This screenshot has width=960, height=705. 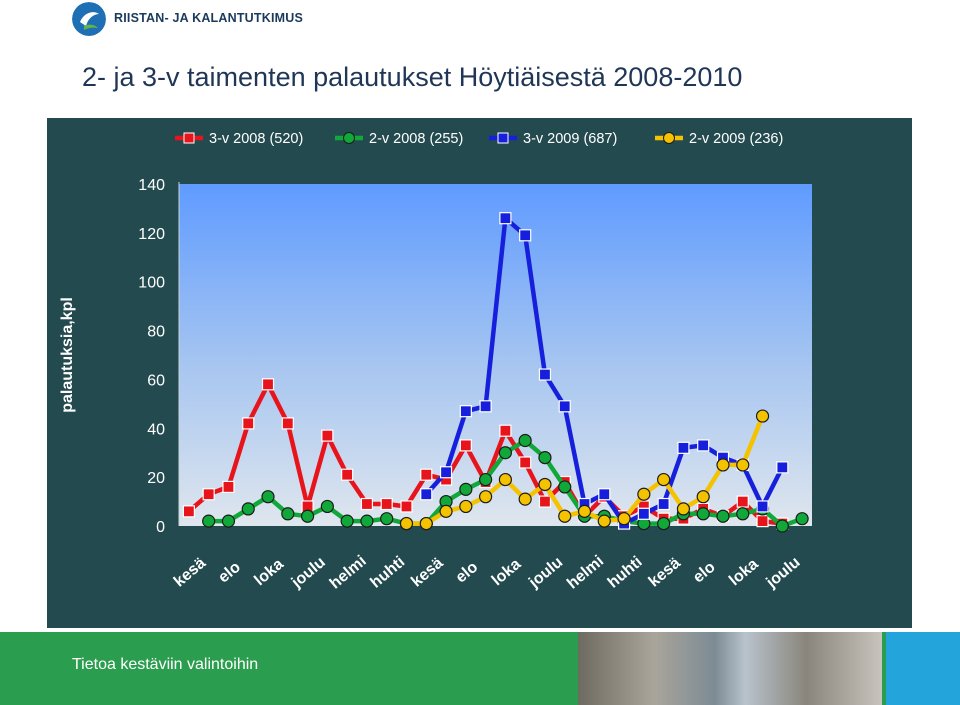 What do you see at coordinates (570, 139) in the screenshot?
I see `legend-label: 3-v 2009 (687)` at bounding box center [570, 139].